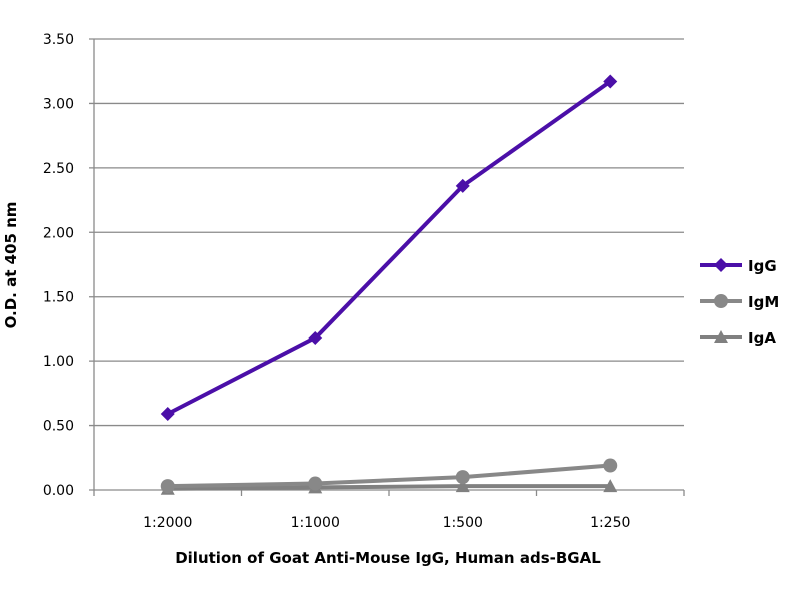  I want to click on y-tick-label: 0.00, so click(58, 491).